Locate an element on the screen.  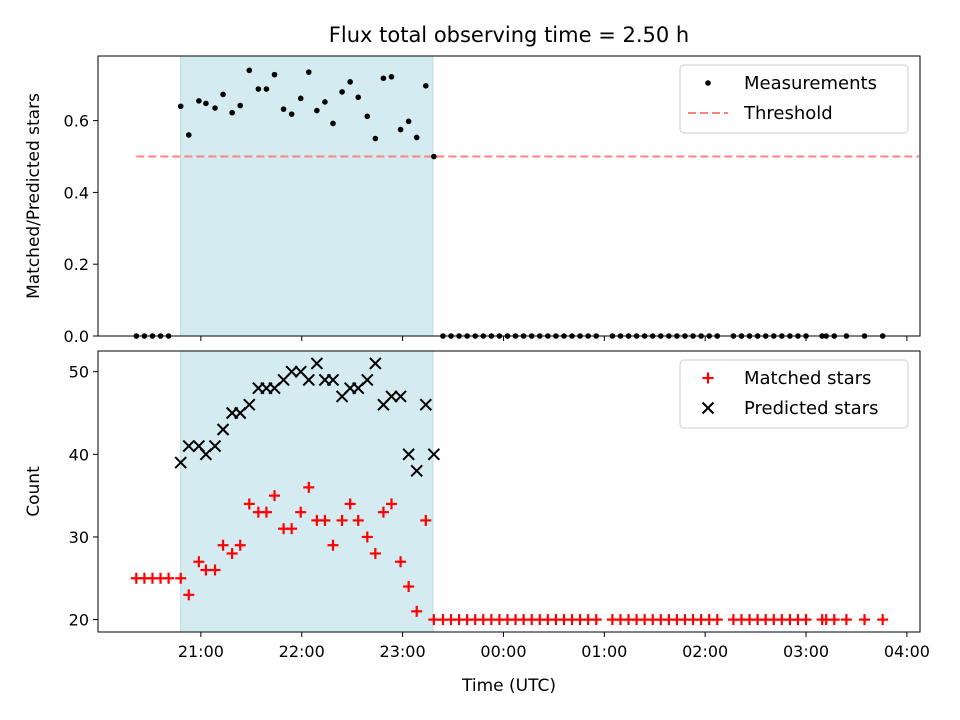
y-tick-label: 30 is located at coordinates (79, 537).